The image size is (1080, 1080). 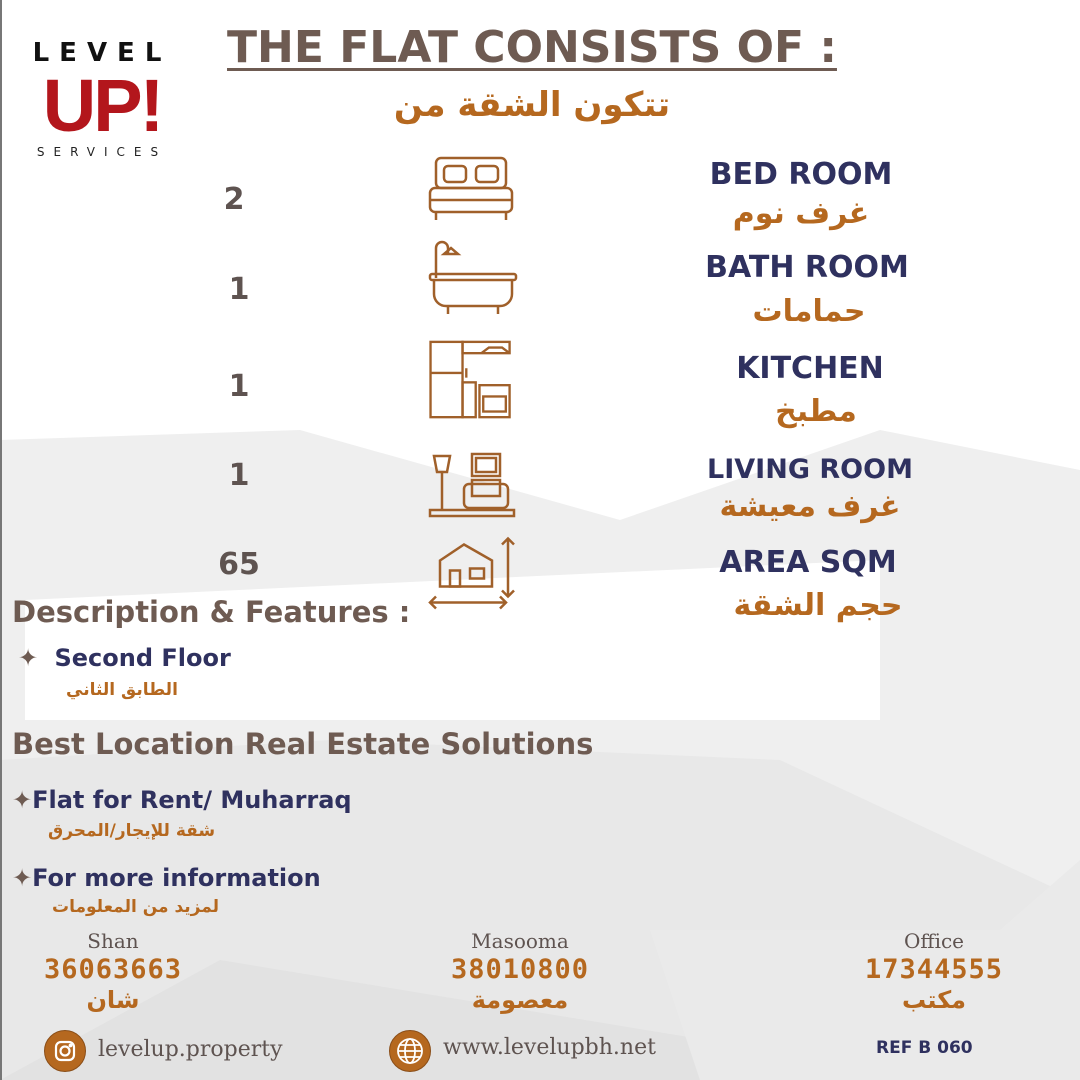 What do you see at coordinates (810, 506) in the screenshot?
I see `livingroom-label-arabic: غرف معيشة` at bounding box center [810, 506].